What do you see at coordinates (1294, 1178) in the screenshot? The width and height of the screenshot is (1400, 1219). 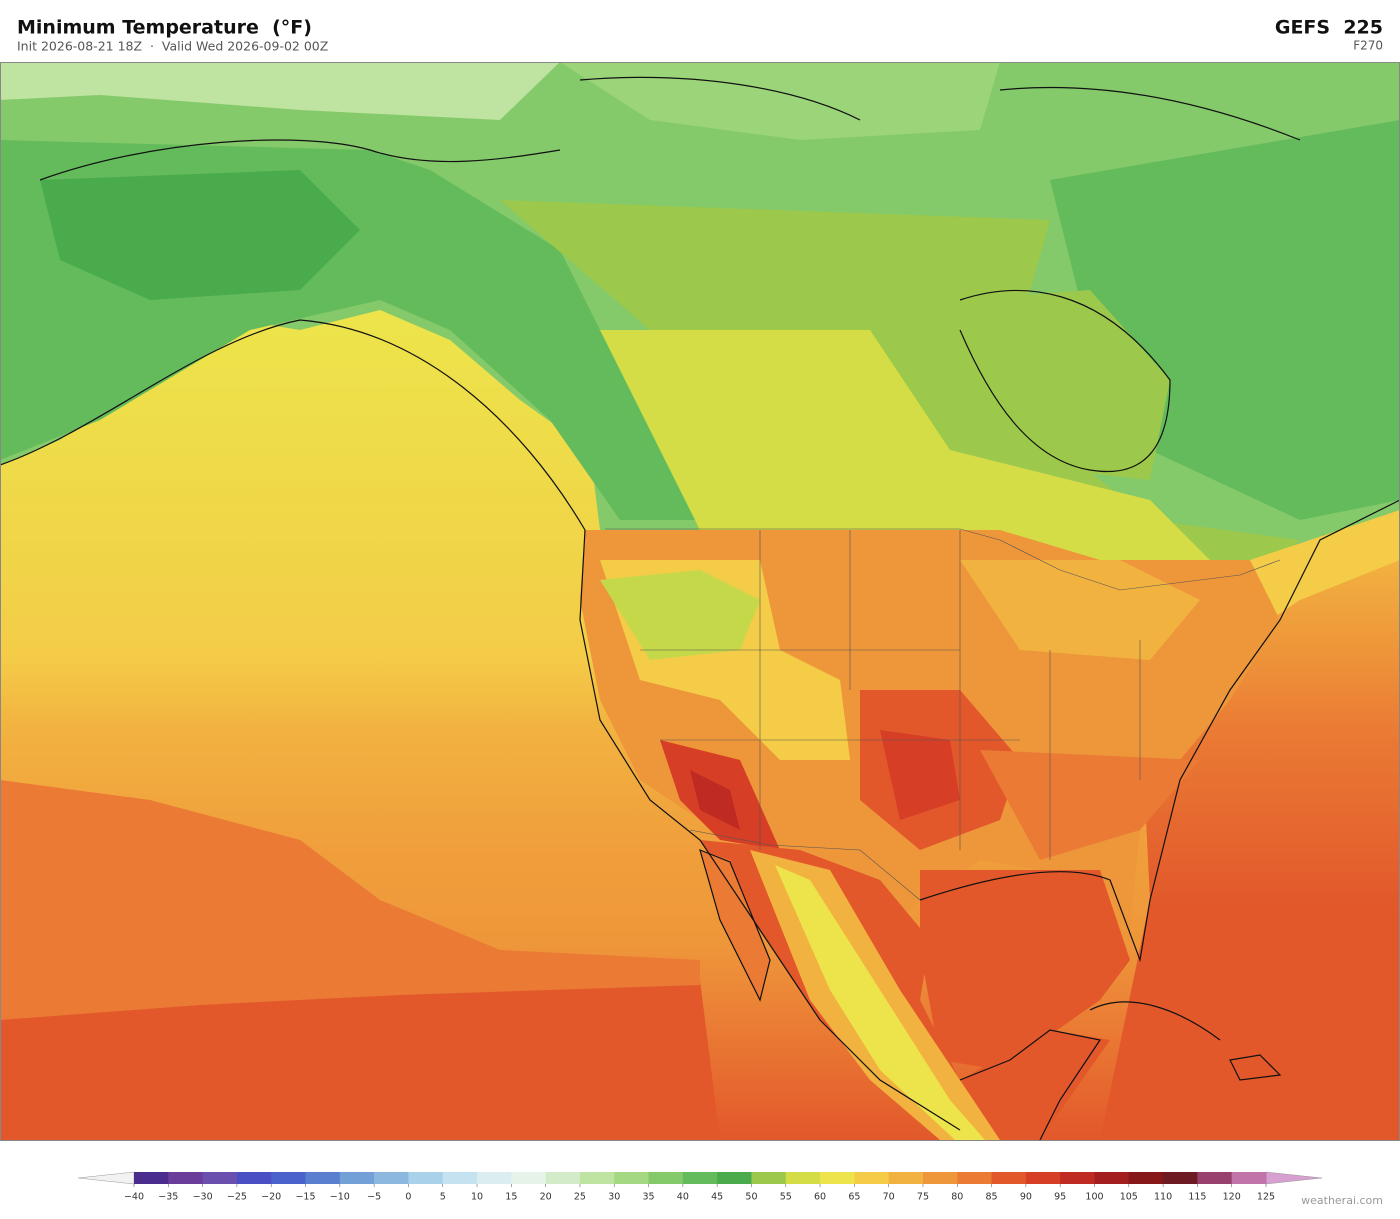 I see `colorbar-over` at bounding box center [1294, 1178].